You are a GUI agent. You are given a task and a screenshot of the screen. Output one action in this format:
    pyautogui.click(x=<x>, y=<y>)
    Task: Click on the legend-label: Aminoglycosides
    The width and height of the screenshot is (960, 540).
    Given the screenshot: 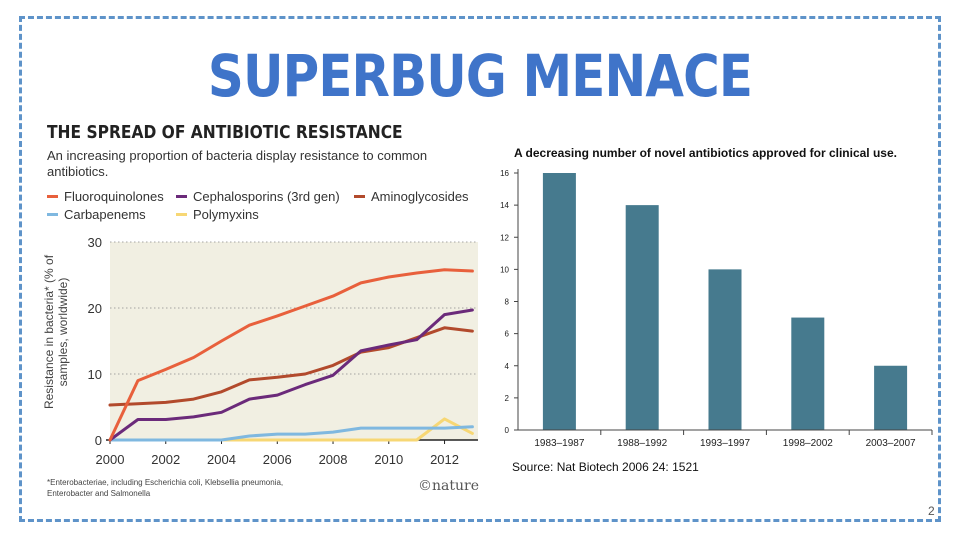 What is the action you would take?
    pyautogui.click(x=420, y=196)
    